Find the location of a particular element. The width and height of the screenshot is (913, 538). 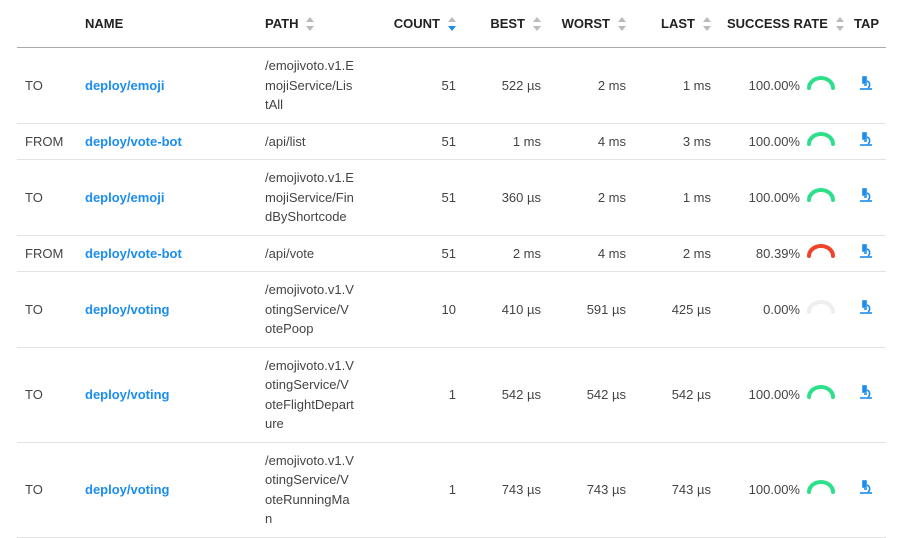

success-rate: 80.39% is located at coordinates (777, 253).